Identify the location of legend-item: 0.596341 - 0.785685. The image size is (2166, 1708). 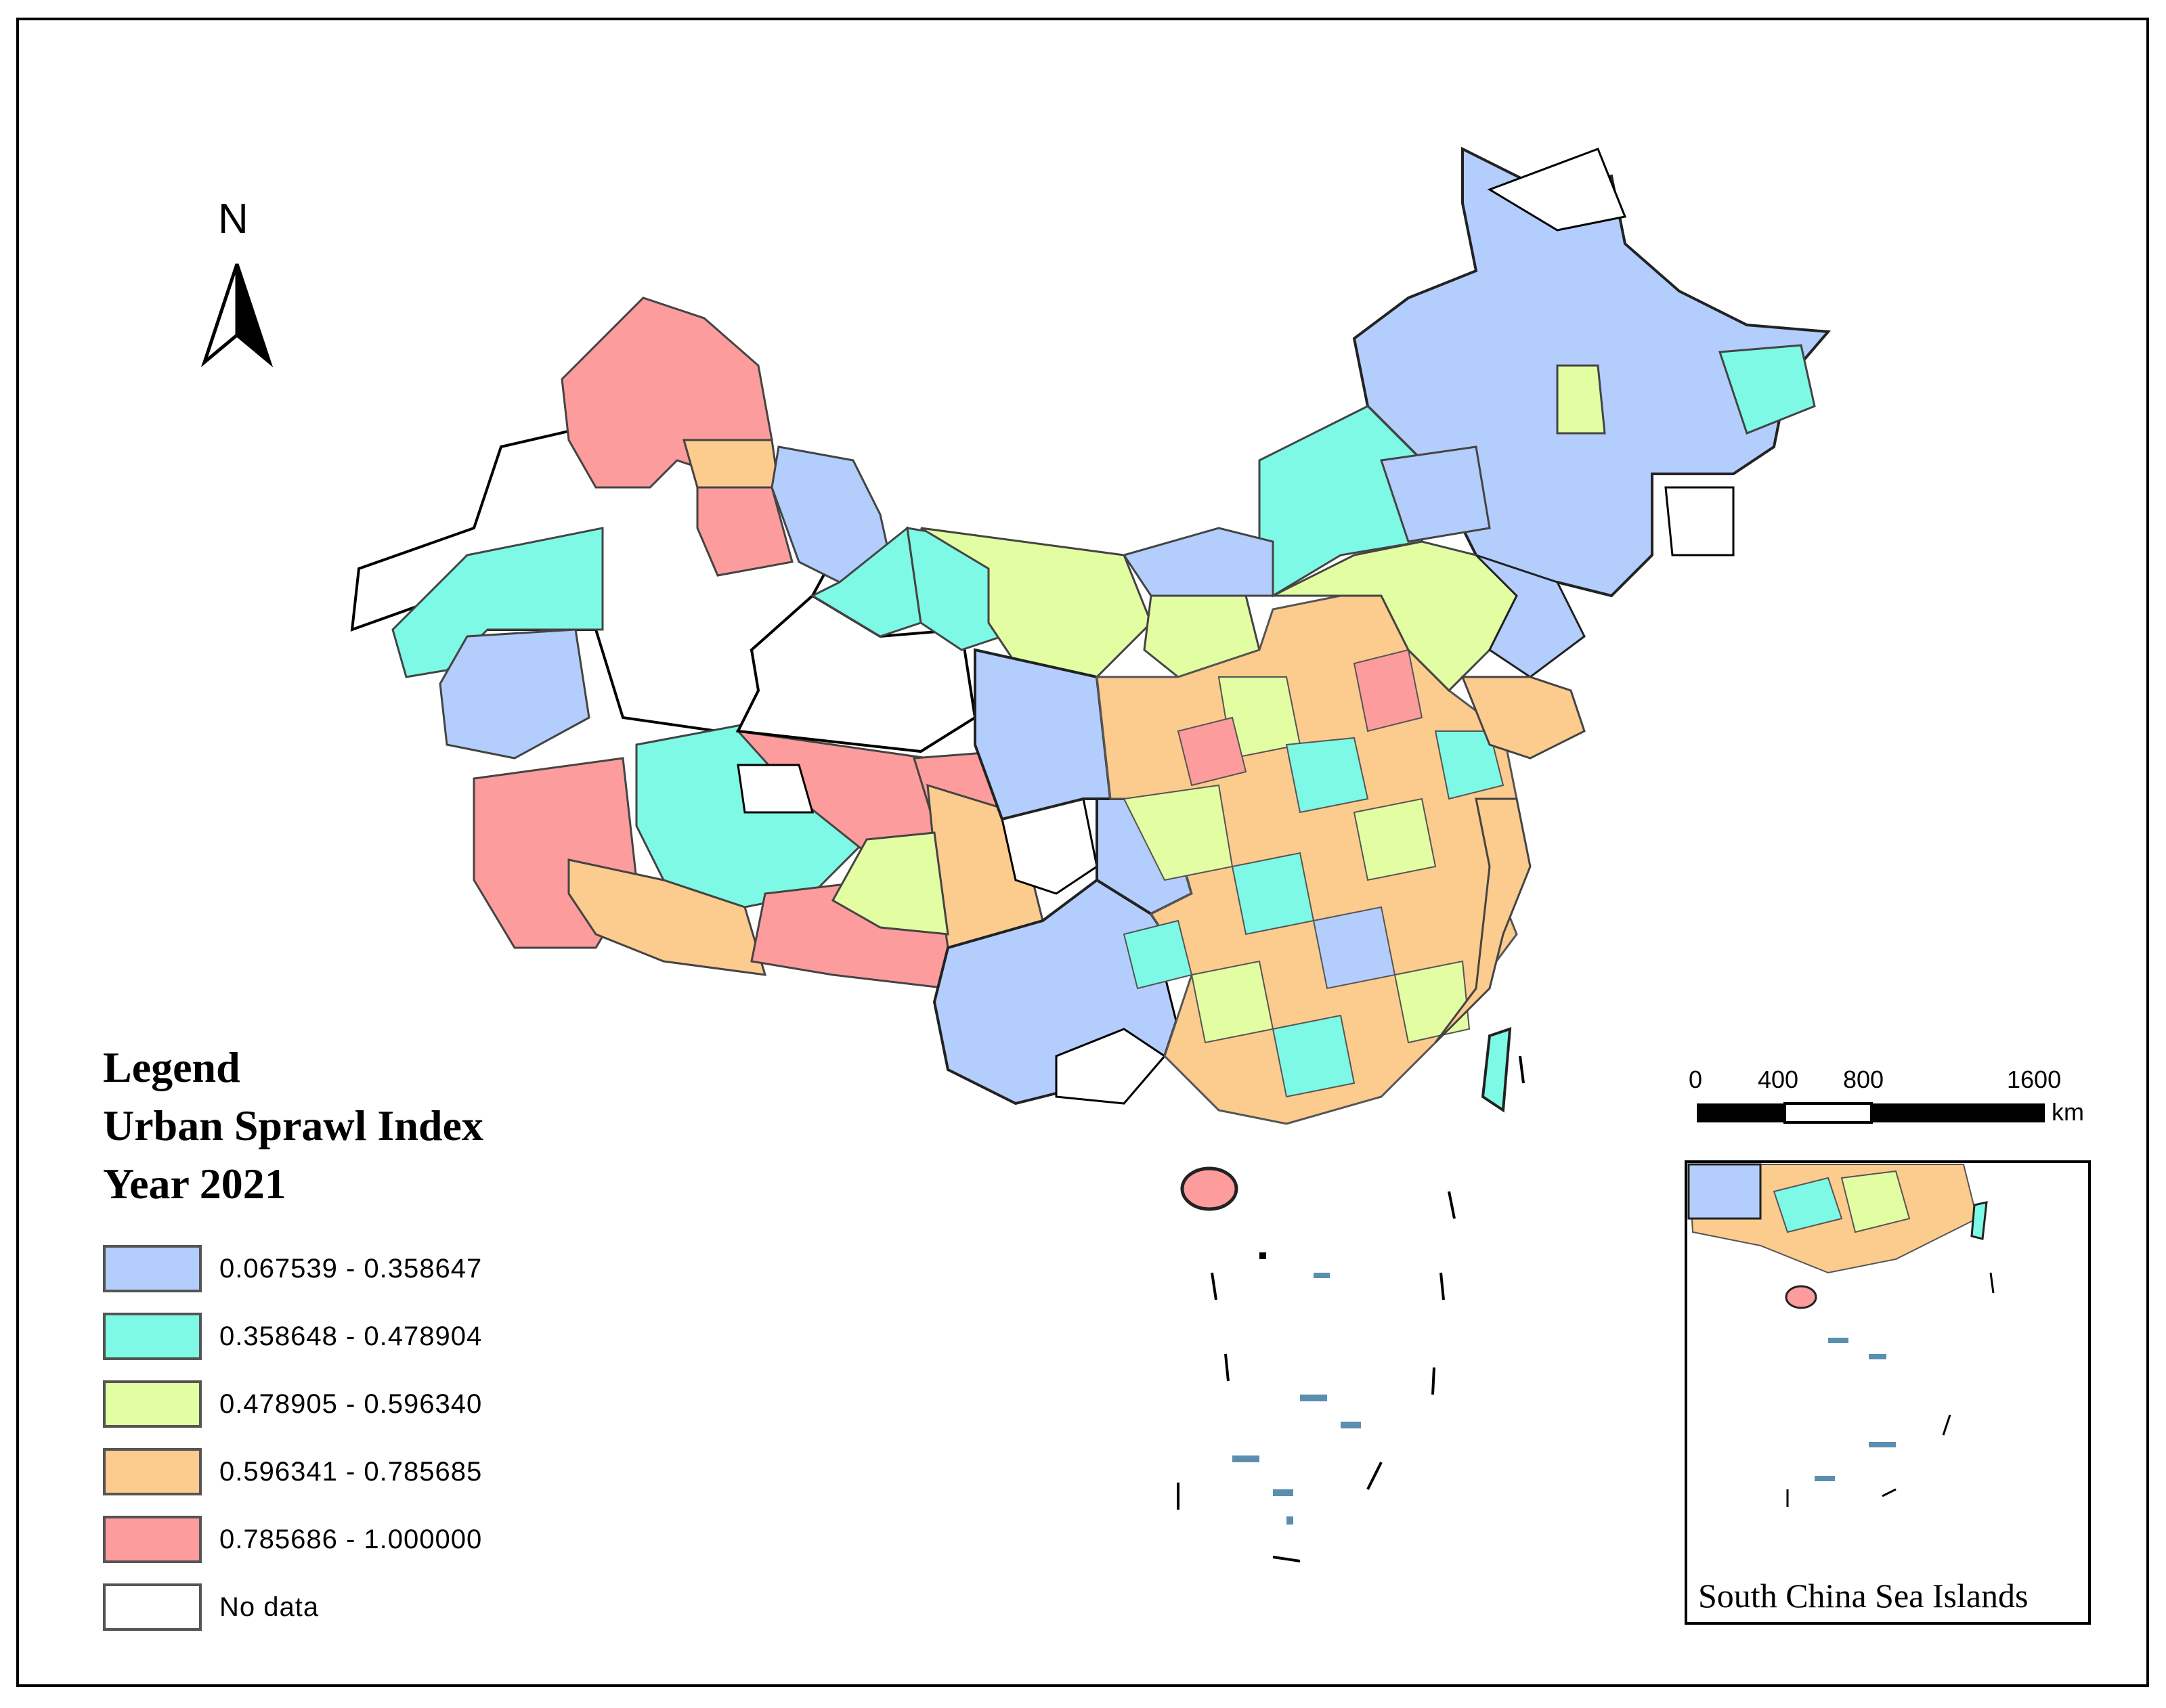
(292, 1471).